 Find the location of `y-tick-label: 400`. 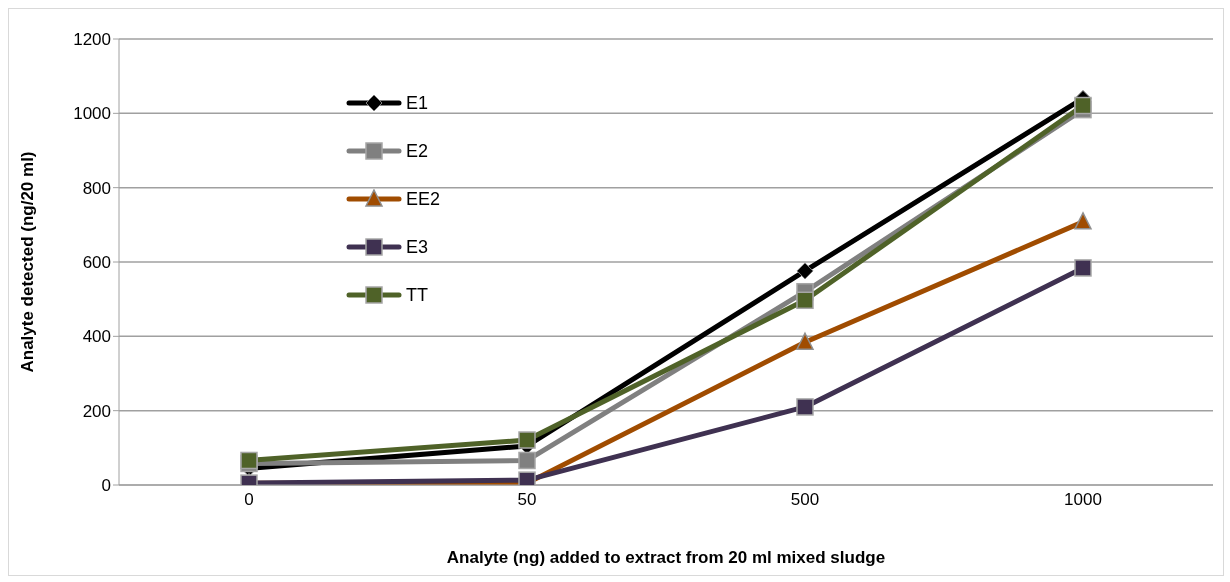

y-tick-label: 400 is located at coordinates (96, 337).